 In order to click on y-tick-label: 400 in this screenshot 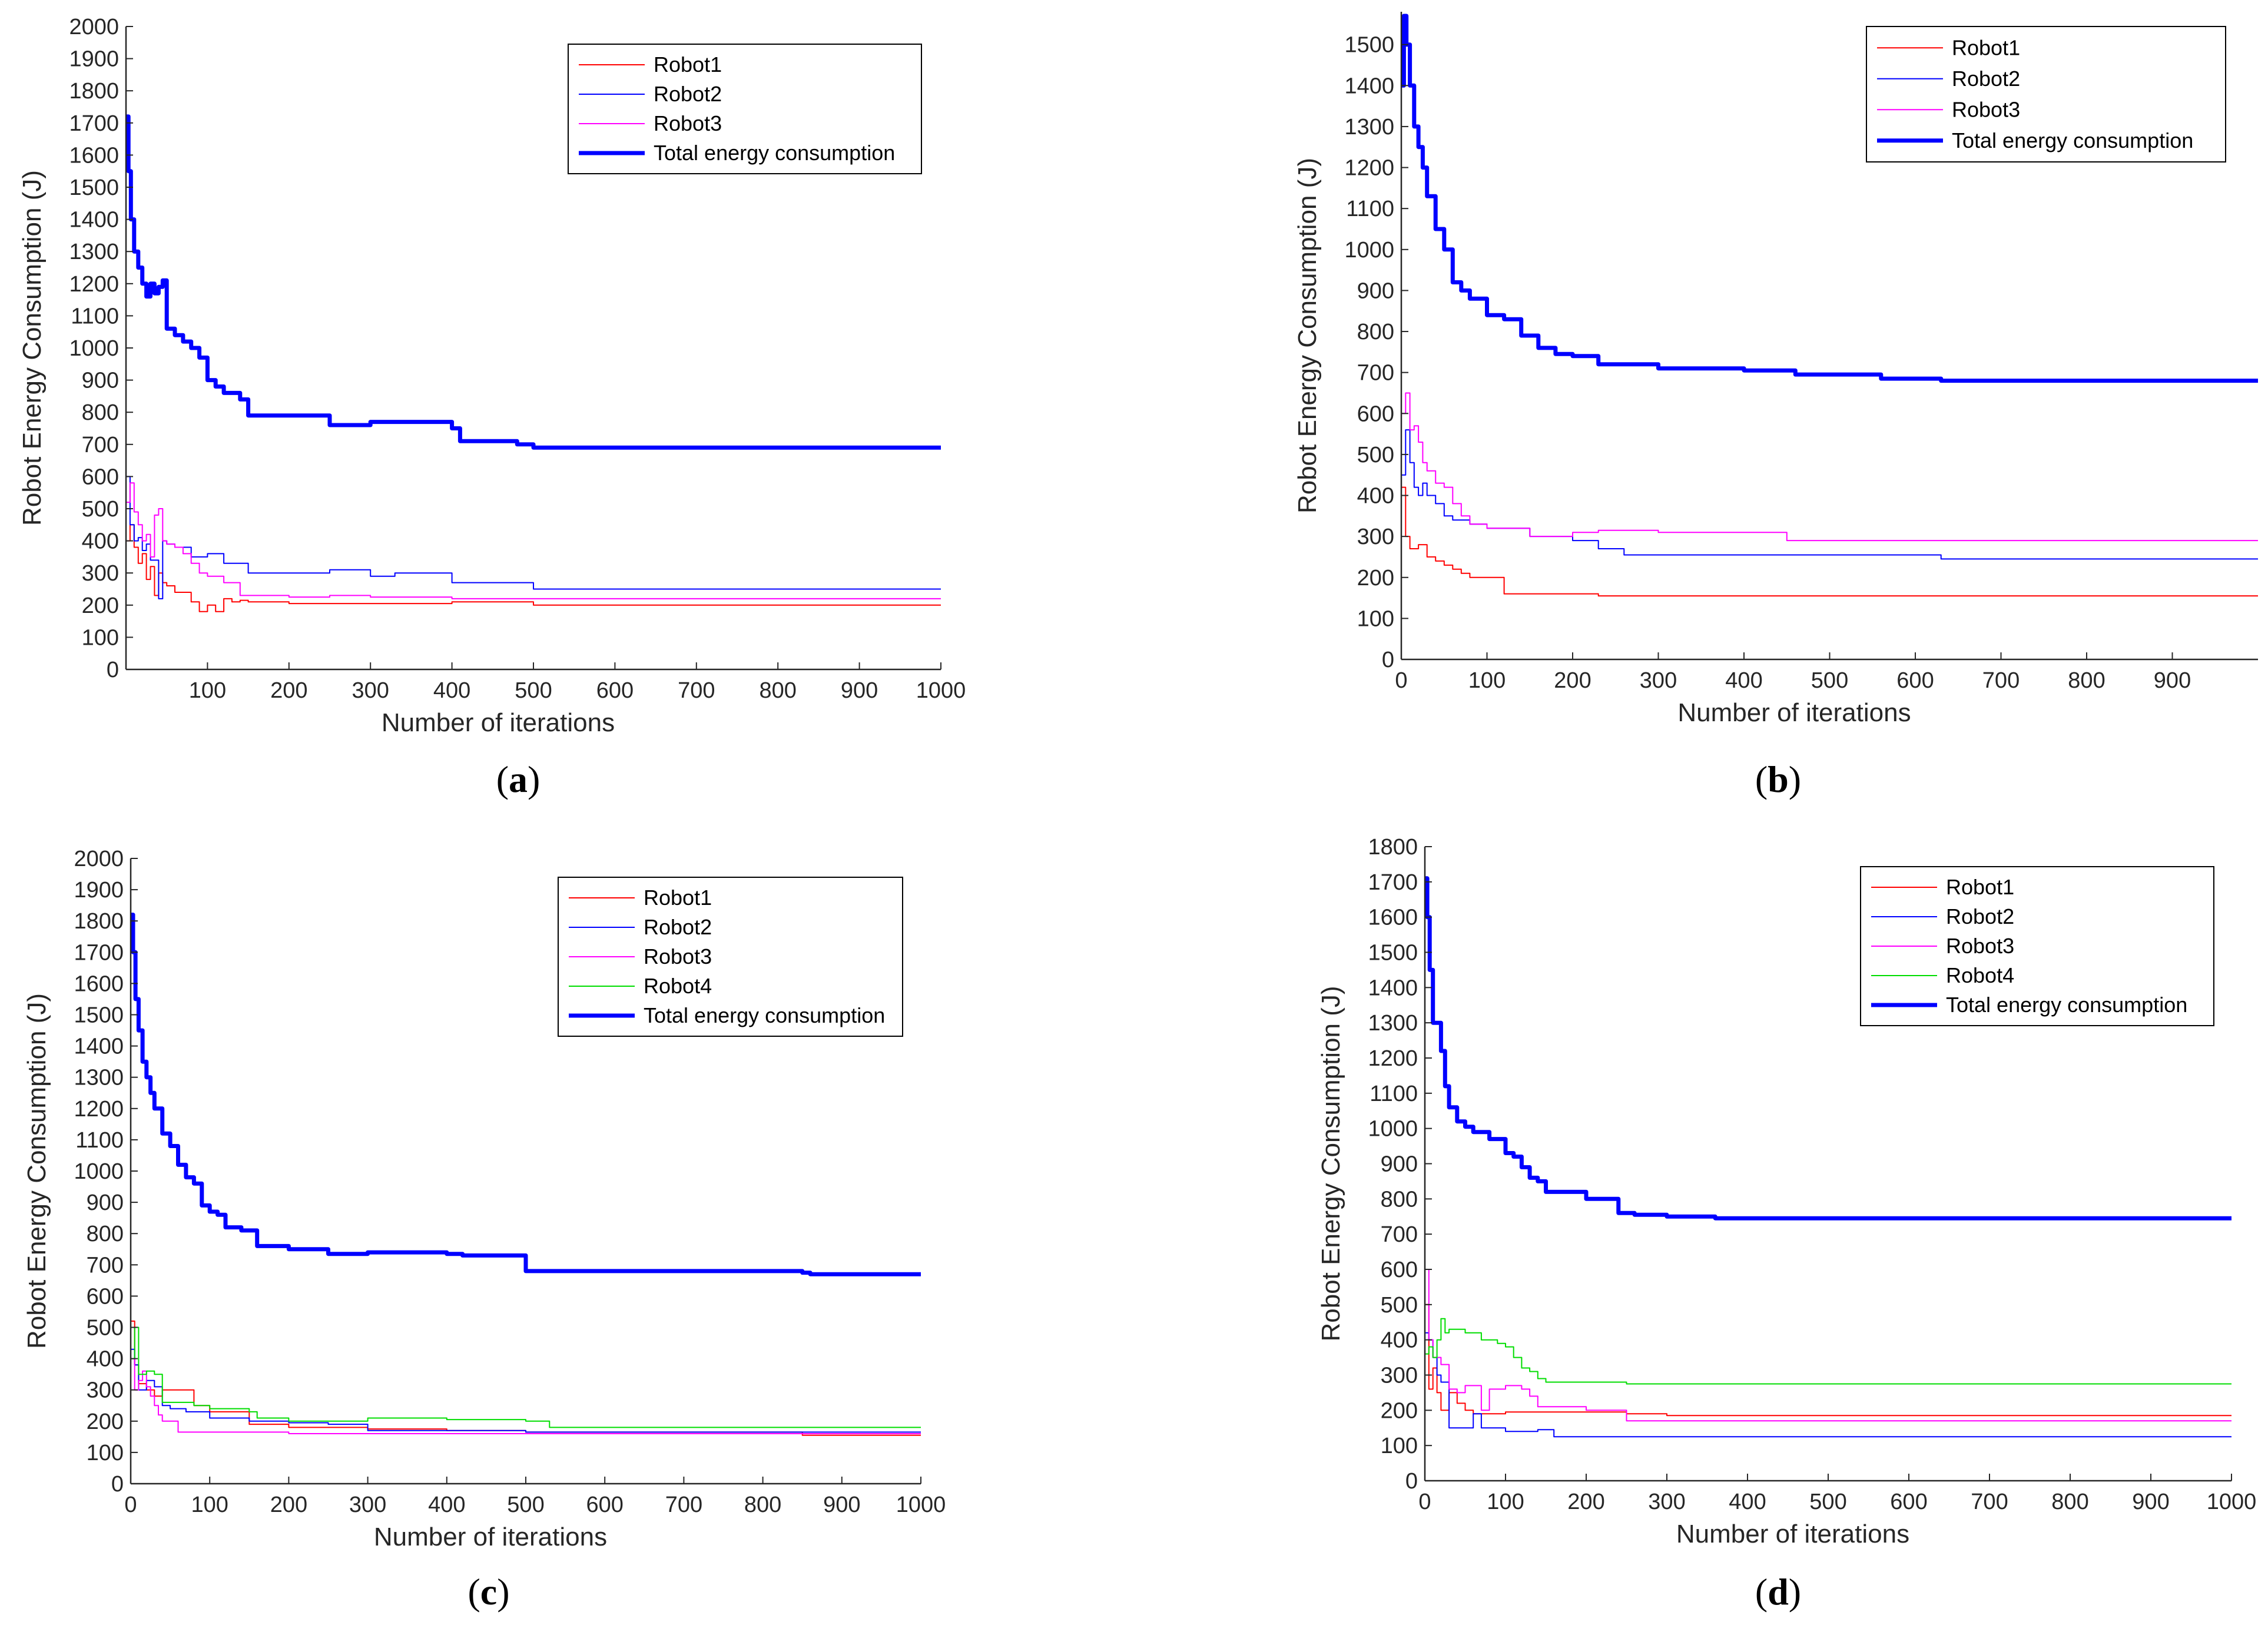, I will do `click(105, 1359)`.